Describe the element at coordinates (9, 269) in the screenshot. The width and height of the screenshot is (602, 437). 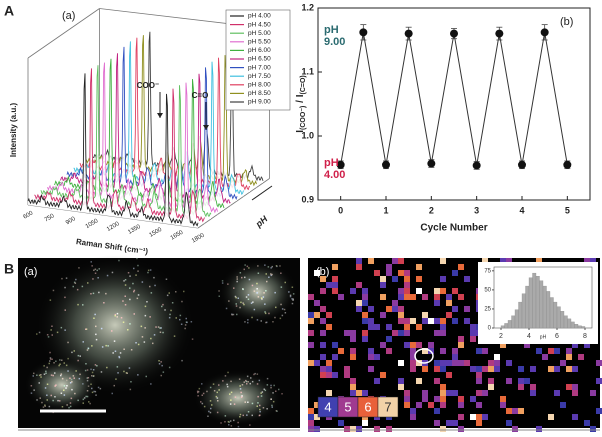
I see `panel-label: B` at that location.